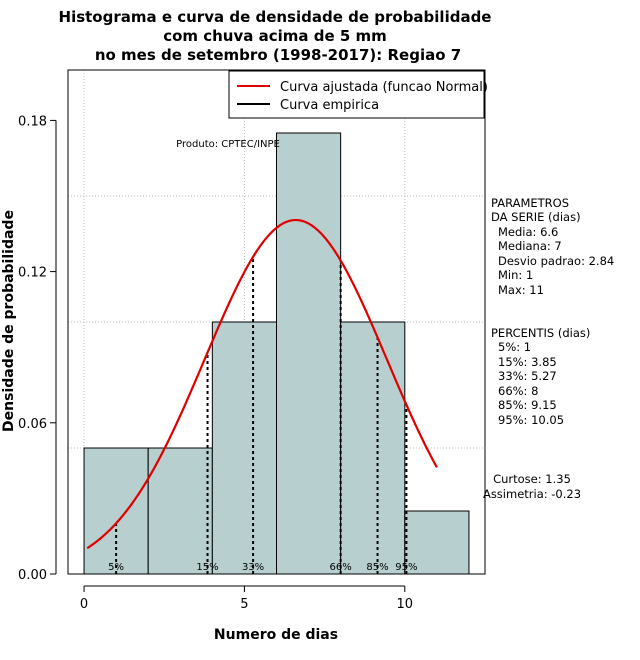 The image size is (640, 660). Describe the element at coordinates (275, 36) in the screenshot. I see `chart-title-line-2: com chuva acima de 5 mm` at that location.